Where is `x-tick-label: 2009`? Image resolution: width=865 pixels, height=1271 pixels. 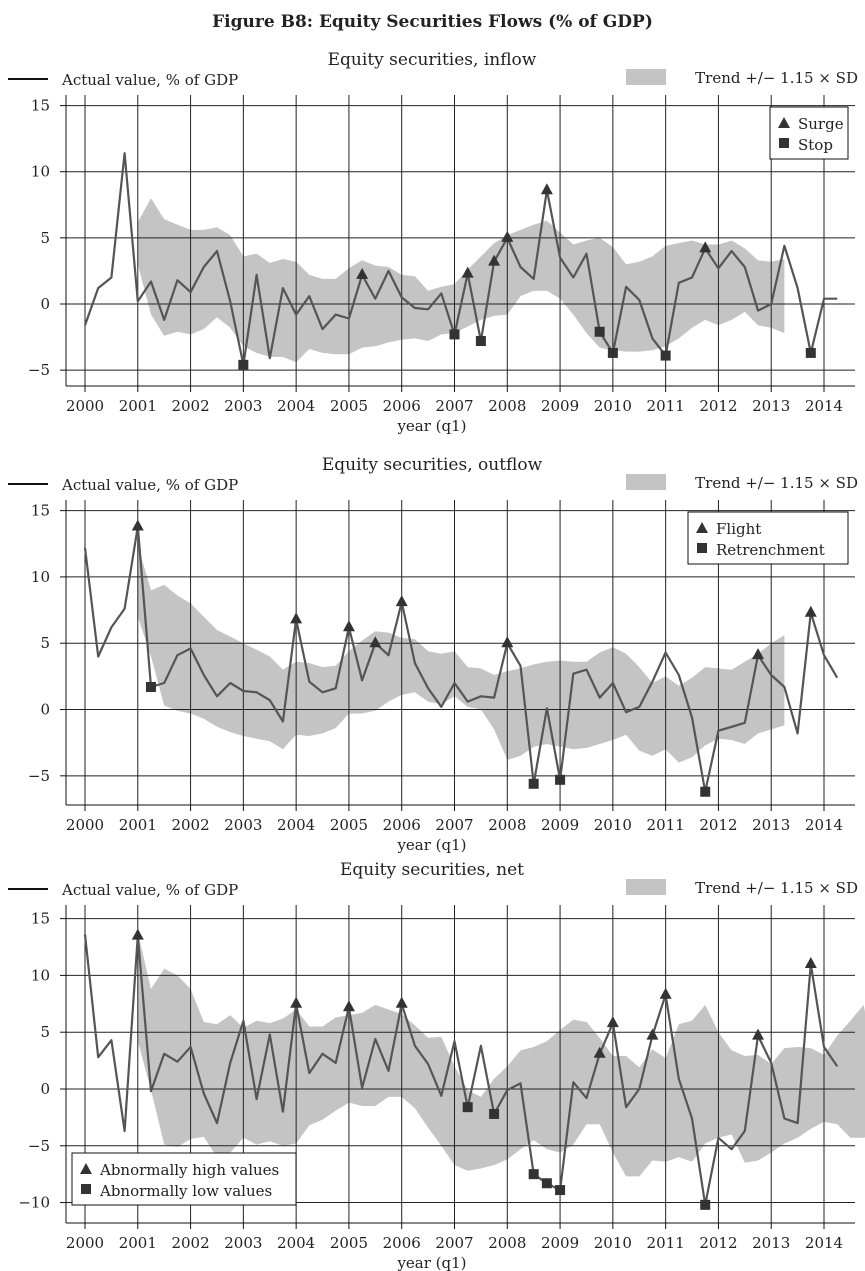 x-tick-label: 2009 is located at coordinates (560, 825).